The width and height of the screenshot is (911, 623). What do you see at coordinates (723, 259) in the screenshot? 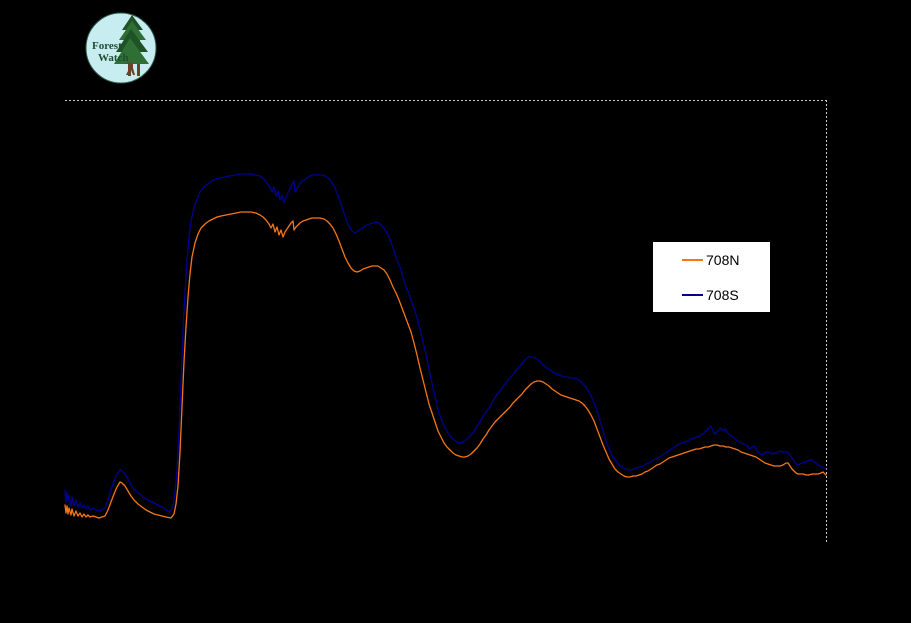
I see `legend-label-708N: 708N` at bounding box center [723, 259].